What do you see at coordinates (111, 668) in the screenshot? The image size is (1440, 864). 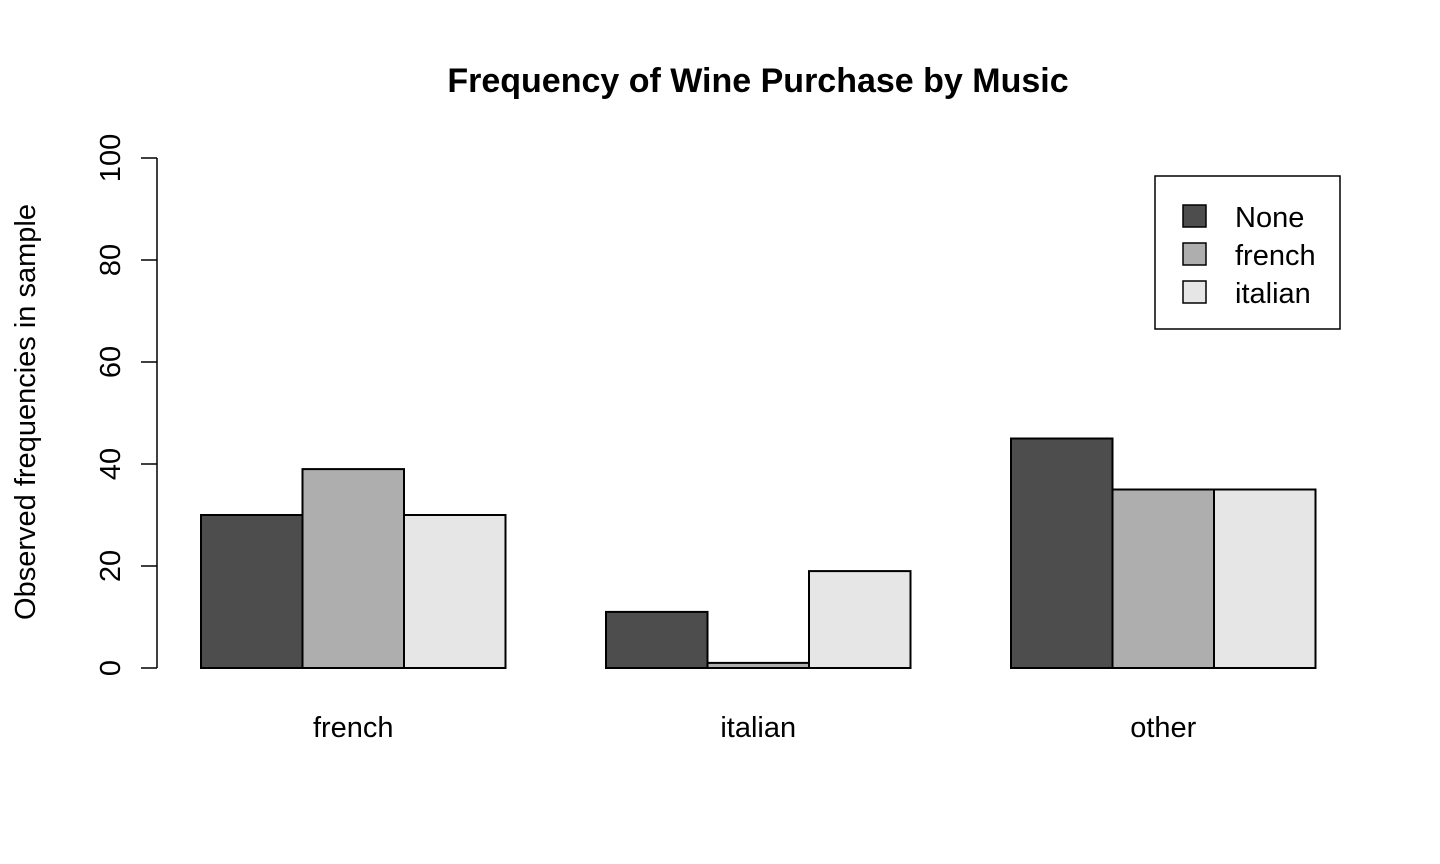 I see `y-tick-label: 0` at bounding box center [111, 668].